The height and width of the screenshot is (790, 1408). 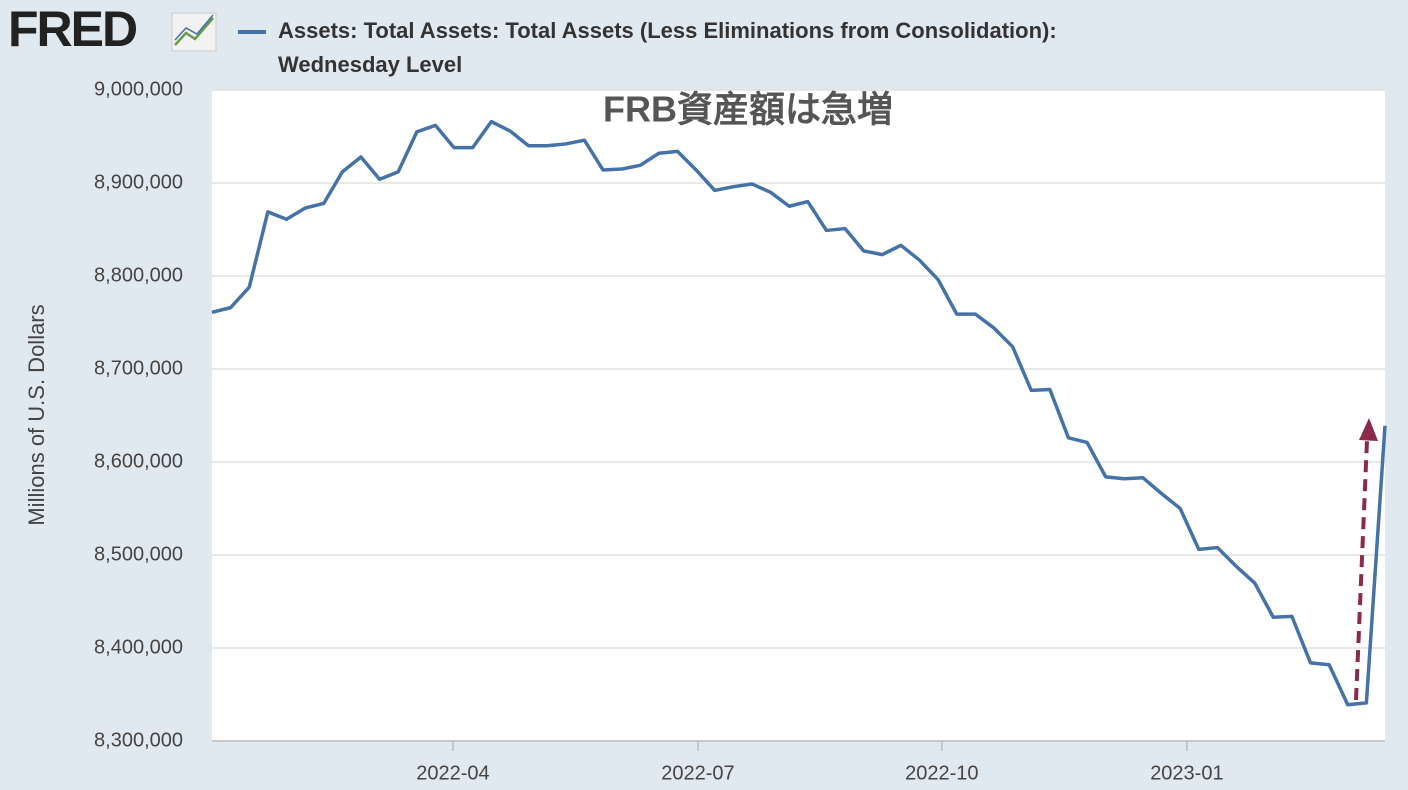 I want to click on x-tick-label: 2022-10, so click(x=941, y=773).